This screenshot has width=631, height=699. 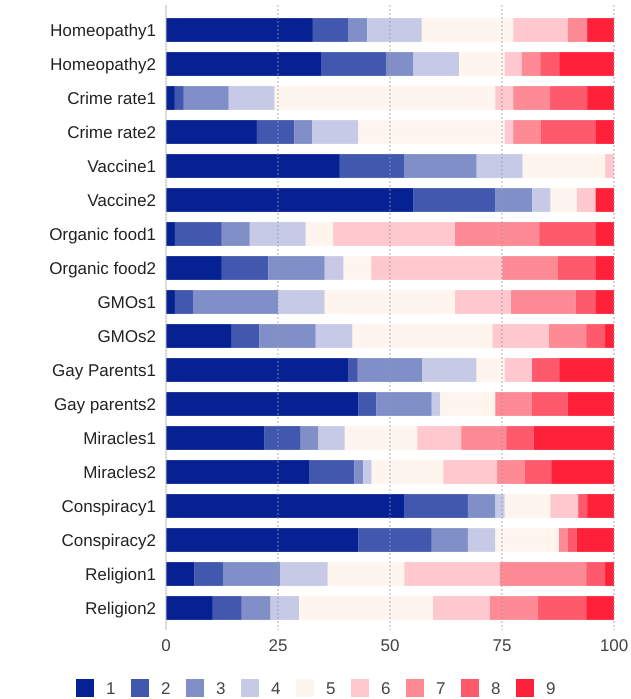 What do you see at coordinates (121, 166) in the screenshot?
I see `y-tick-label: Vaccine1` at bounding box center [121, 166].